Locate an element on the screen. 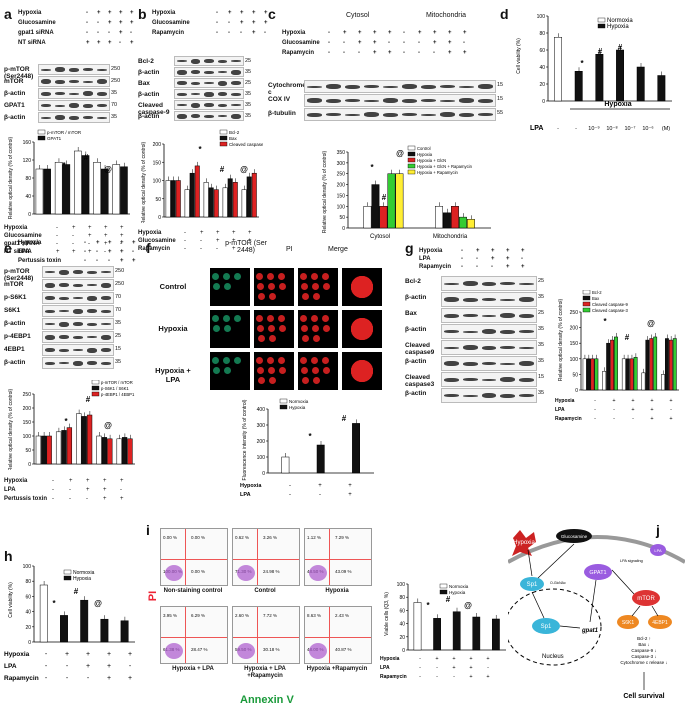 This screenshot has height=709, width=685. blot-label: p-mTOR (Ser2448) is located at coordinates (19, 275).